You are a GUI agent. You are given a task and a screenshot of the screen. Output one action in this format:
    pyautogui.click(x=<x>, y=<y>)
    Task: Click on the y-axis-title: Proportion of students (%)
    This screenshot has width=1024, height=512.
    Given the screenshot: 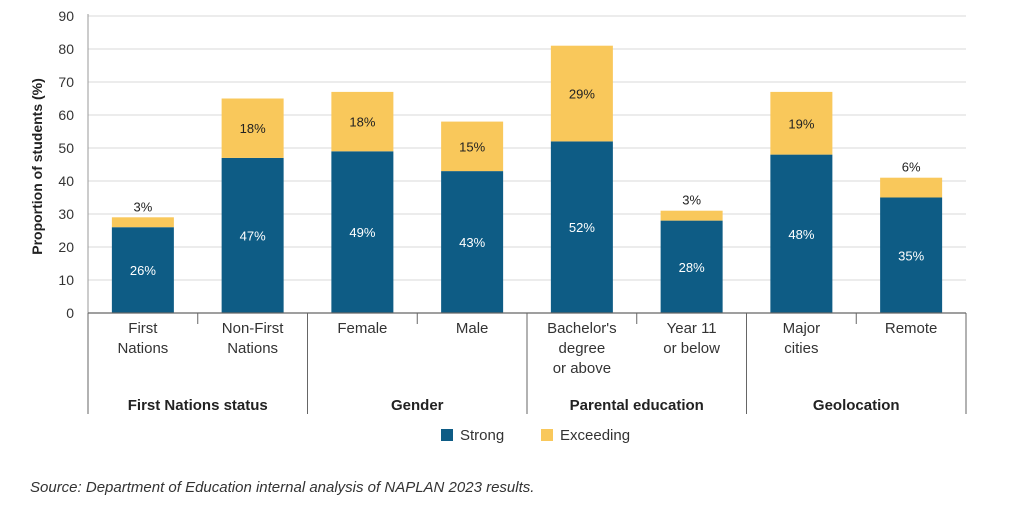 What is the action you would take?
    pyautogui.click(x=37, y=166)
    